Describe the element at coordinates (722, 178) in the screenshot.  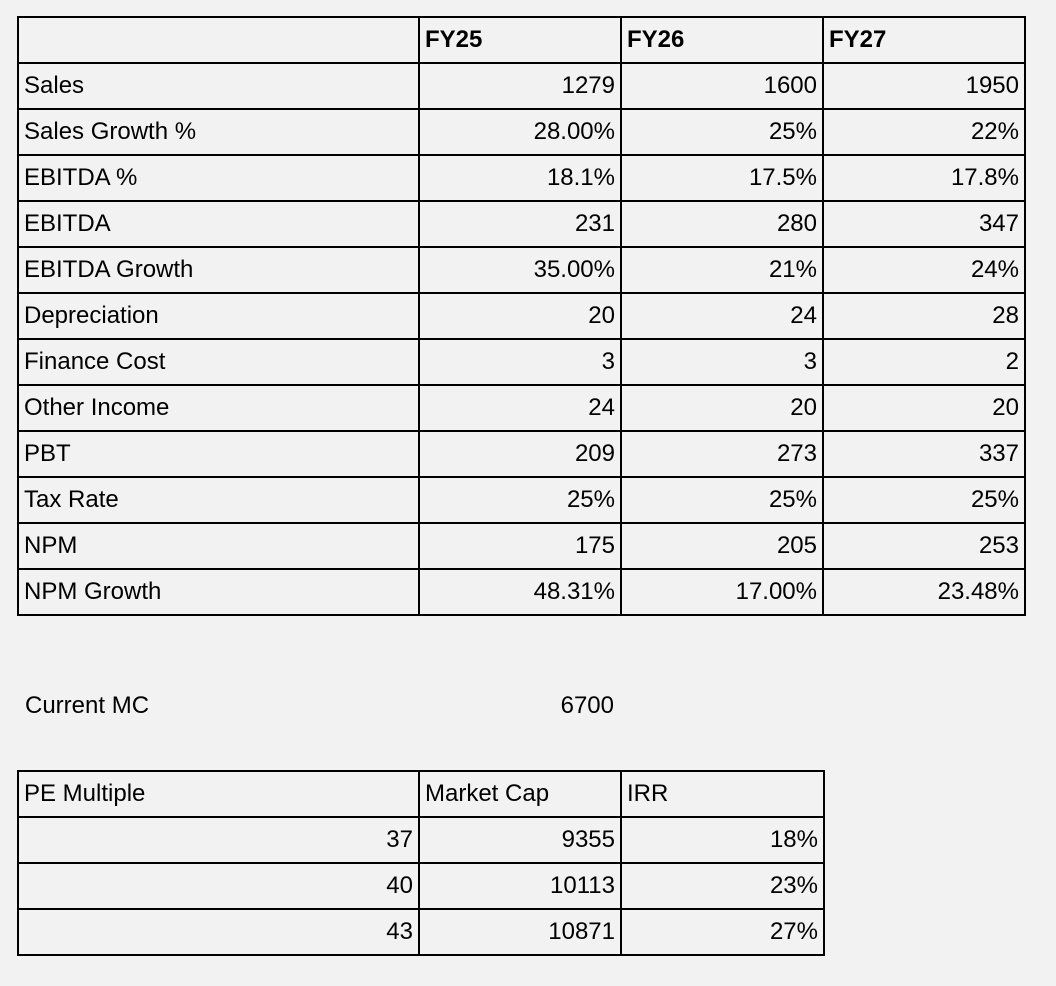
I see `value-cell: 17.5%` at that location.